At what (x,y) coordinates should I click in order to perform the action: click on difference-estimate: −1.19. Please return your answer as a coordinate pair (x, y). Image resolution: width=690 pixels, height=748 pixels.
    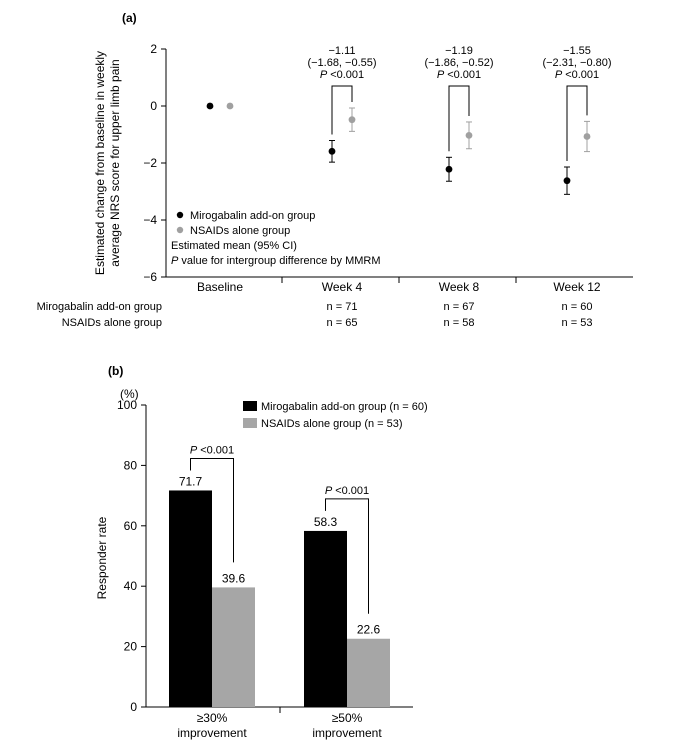
    Looking at the image, I should click on (459, 51).